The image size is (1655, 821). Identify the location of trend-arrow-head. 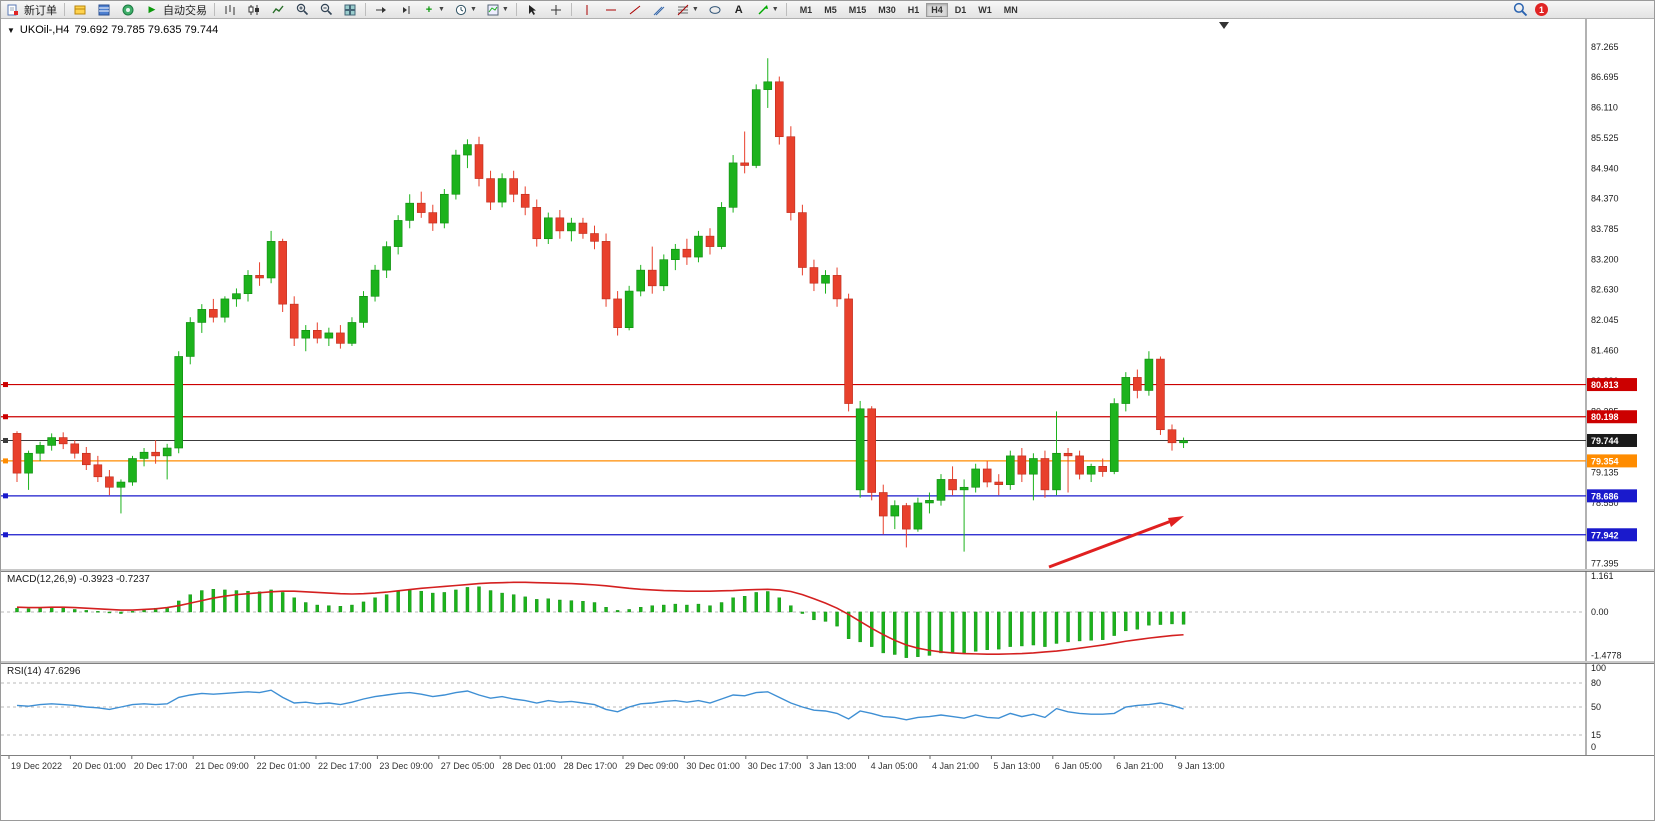
(1176, 521).